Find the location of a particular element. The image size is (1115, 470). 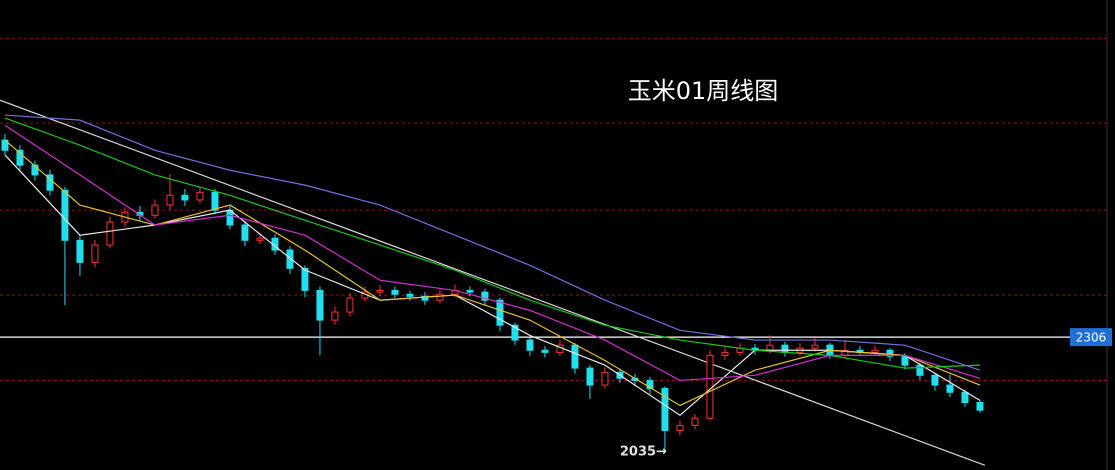

low-annotation: 2035→ is located at coordinates (643, 452).